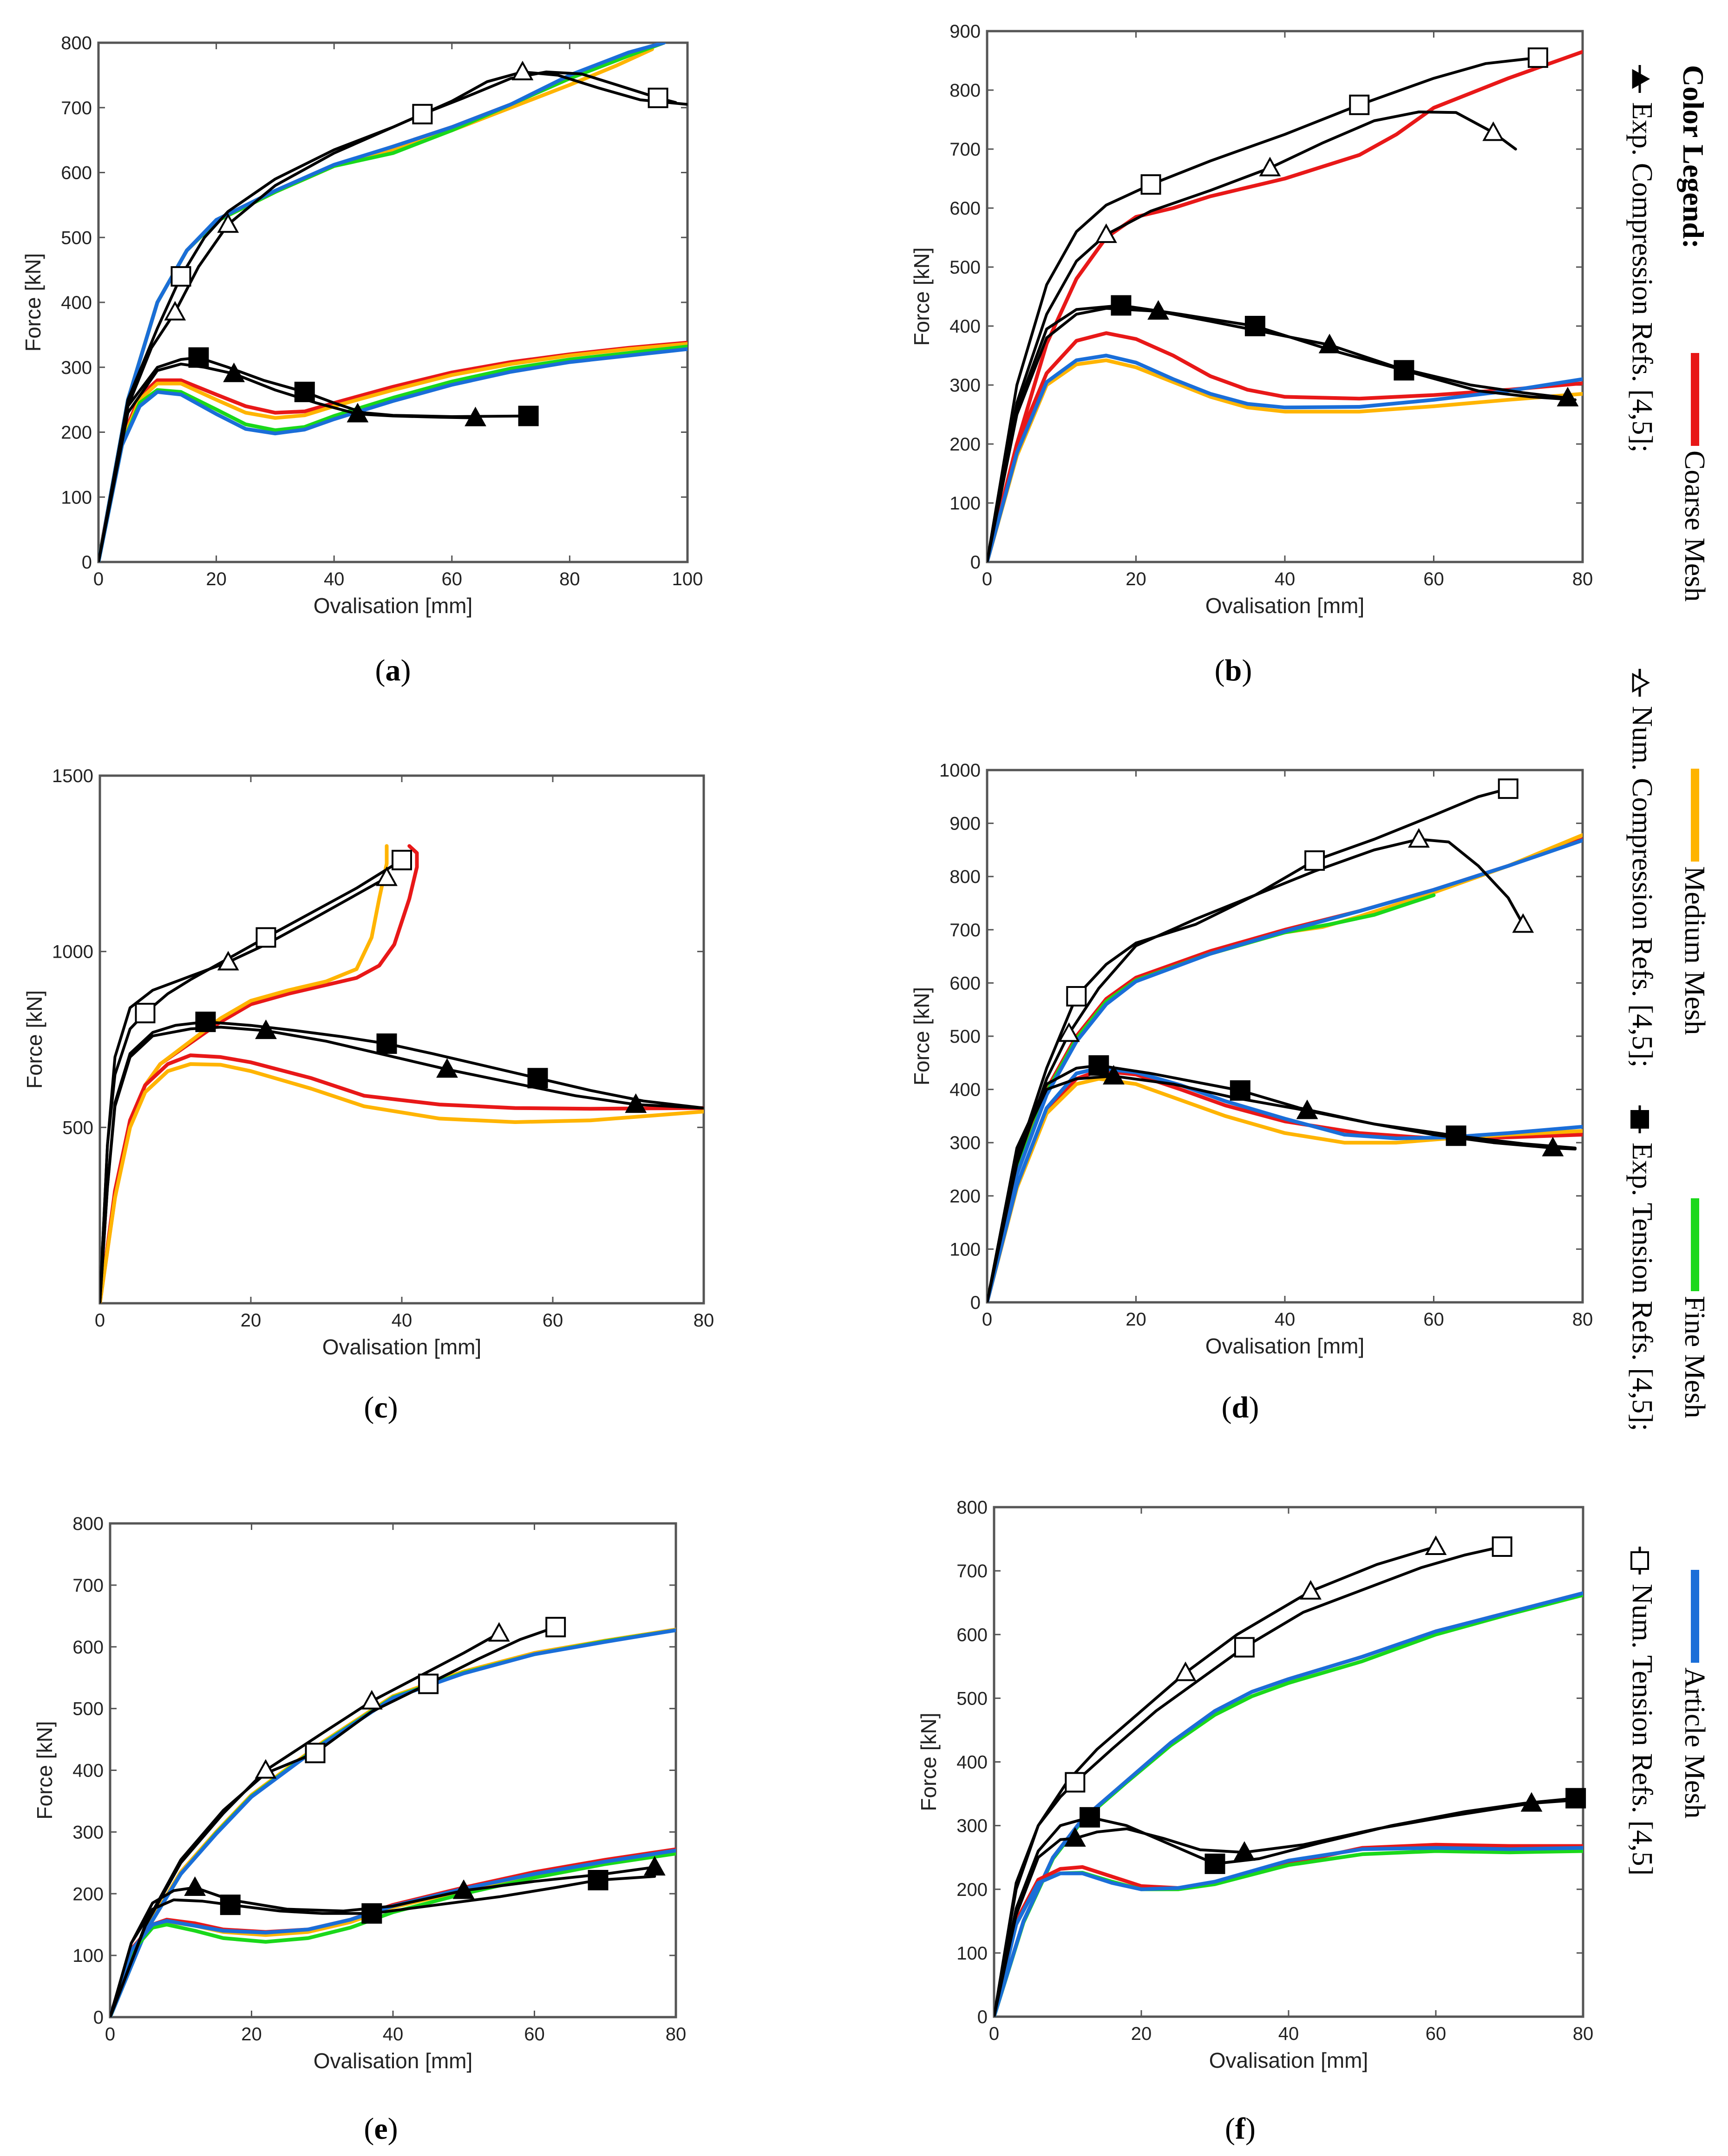 The width and height of the screenshot is (1728, 2156). Describe the element at coordinates (88, 1956) in the screenshot. I see `y-tick-label: 100` at that location.